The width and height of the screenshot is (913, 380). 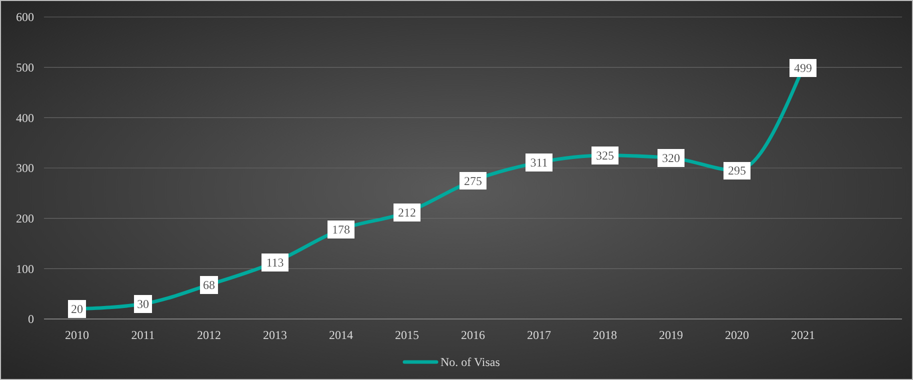 What do you see at coordinates (77, 309) in the screenshot?
I see `data-label: 20` at bounding box center [77, 309].